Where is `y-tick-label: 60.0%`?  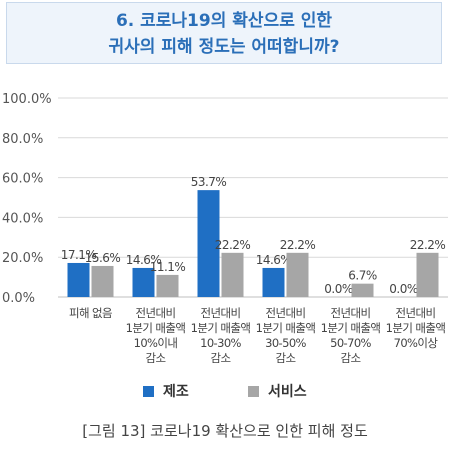
y-tick-label: 60.0% is located at coordinates (22, 179).